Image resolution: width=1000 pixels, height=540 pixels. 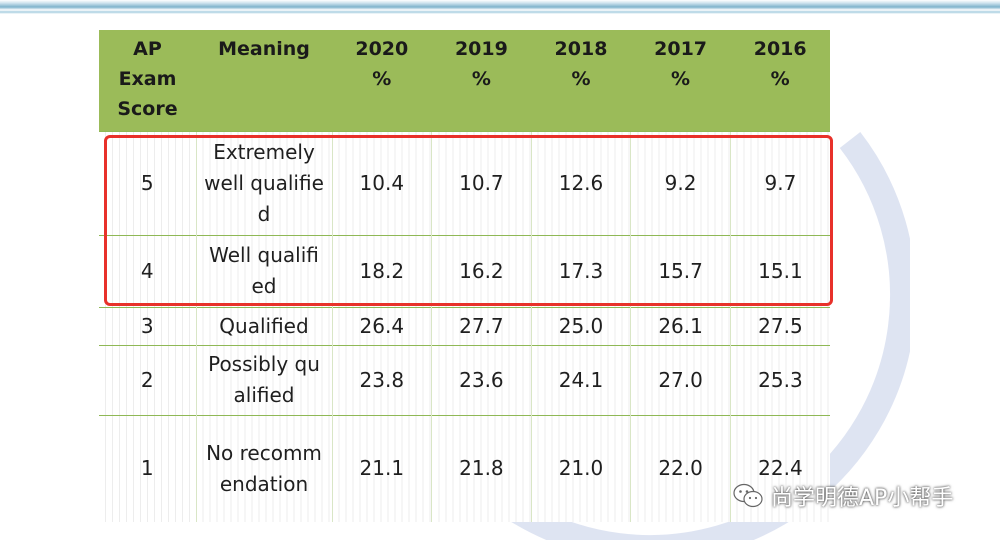 I want to click on meaning-cell: Extremely well qualified, so click(x=263, y=182).